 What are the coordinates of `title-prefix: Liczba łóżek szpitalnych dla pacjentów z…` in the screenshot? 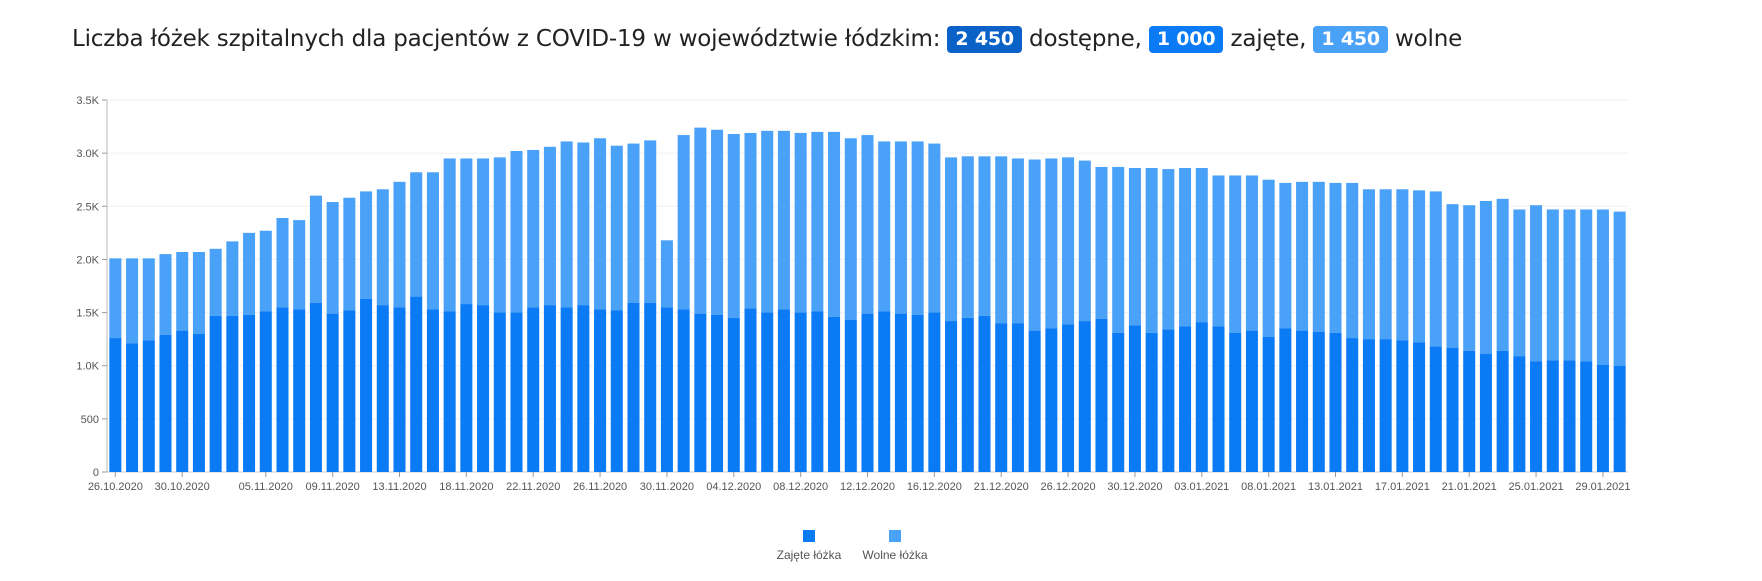 It's located at (506, 39).